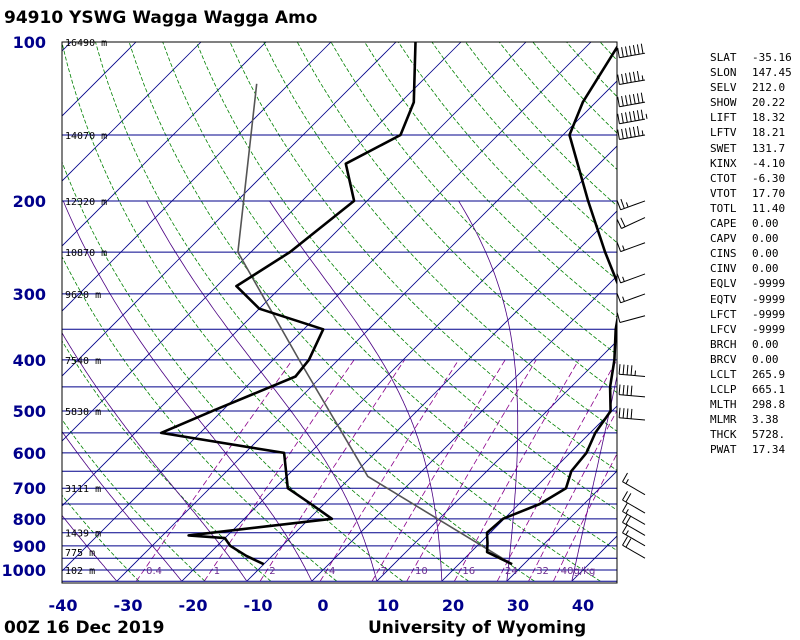 Image resolution: width=800 pixels, height=640 pixels. Describe the element at coordinates (769, 118) in the screenshot. I see `index-value: 18.32` at that location.